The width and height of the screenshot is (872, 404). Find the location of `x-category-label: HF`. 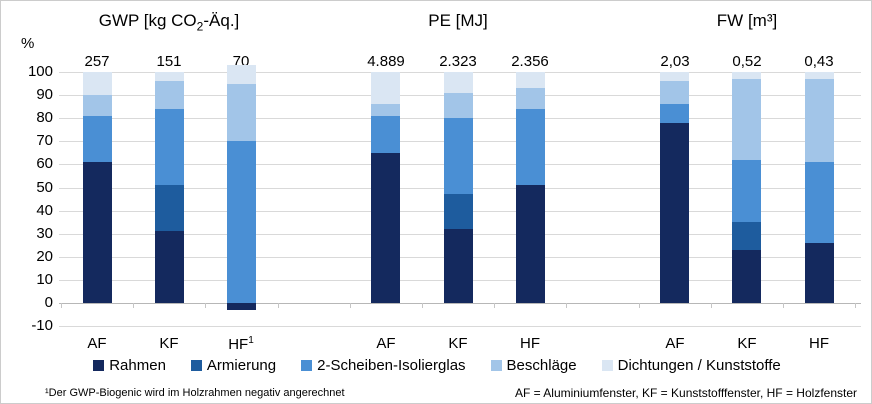

x-category-label: HF is located at coordinates (819, 343).